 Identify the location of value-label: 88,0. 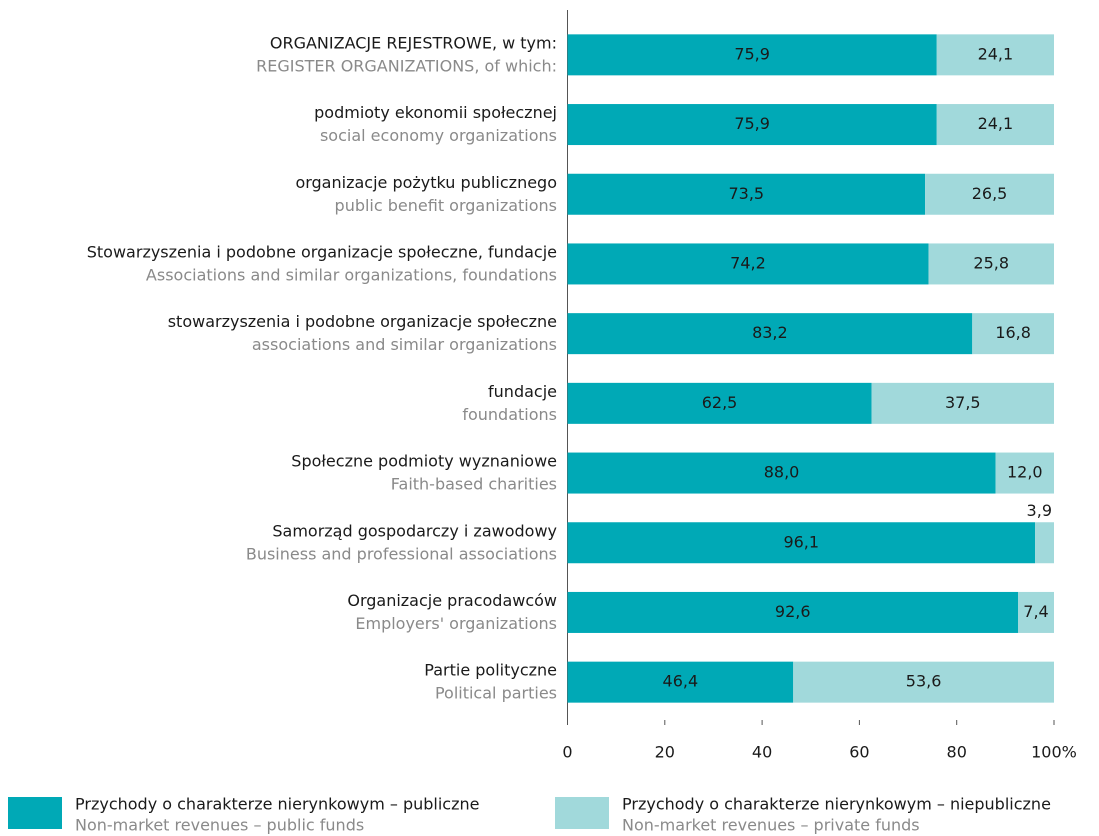
(782, 472).